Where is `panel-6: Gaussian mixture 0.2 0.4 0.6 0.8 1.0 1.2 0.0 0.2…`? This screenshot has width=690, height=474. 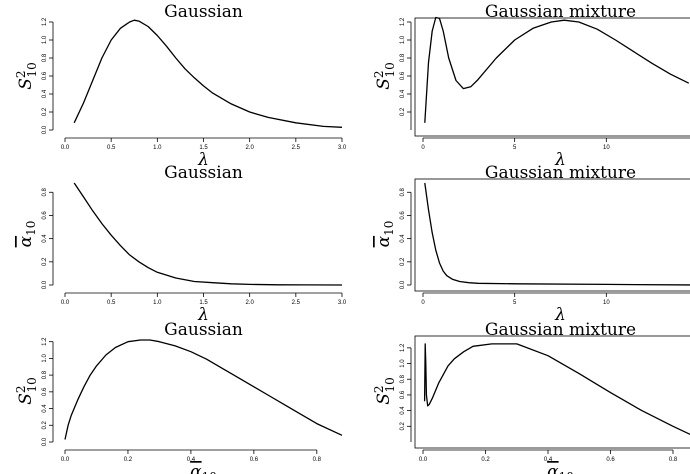
panel-6: Gaussian mixture 0.2 0.4 0.6 0.8 1.0 1.2 0.0 0.2… is located at coordinates (531, 397).